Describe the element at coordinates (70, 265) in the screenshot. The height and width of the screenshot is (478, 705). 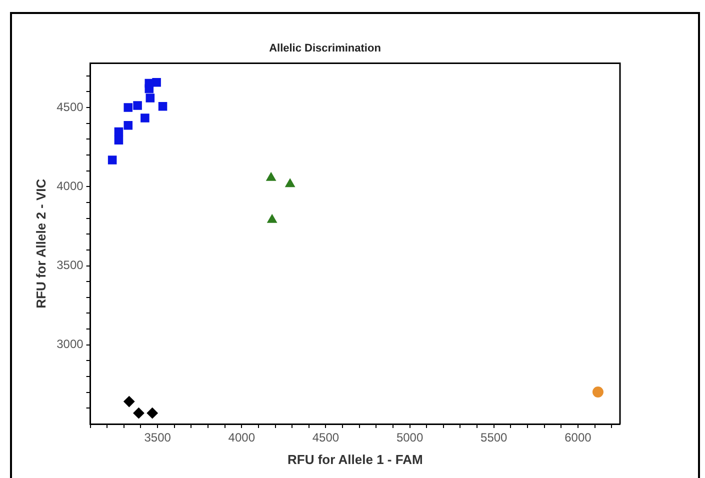
I see `y-tick-label: 3500` at that location.